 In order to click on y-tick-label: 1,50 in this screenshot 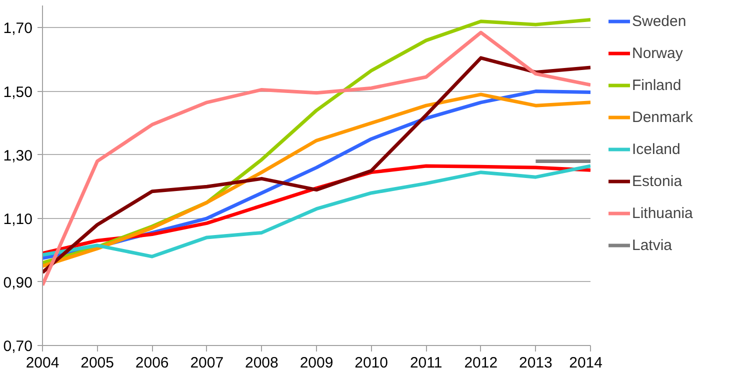, I will do `click(18, 92)`.